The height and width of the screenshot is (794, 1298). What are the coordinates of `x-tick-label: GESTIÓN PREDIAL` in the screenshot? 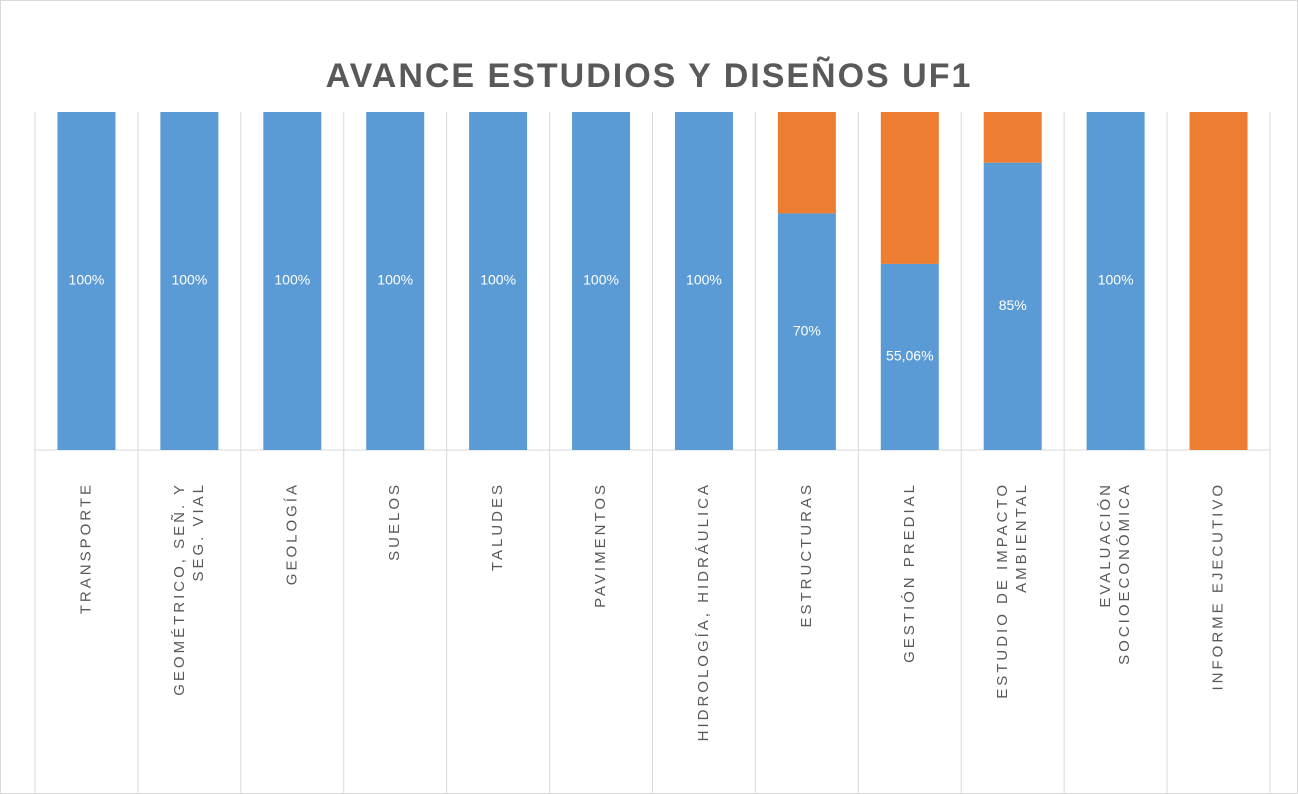 It's located at (909, 572).